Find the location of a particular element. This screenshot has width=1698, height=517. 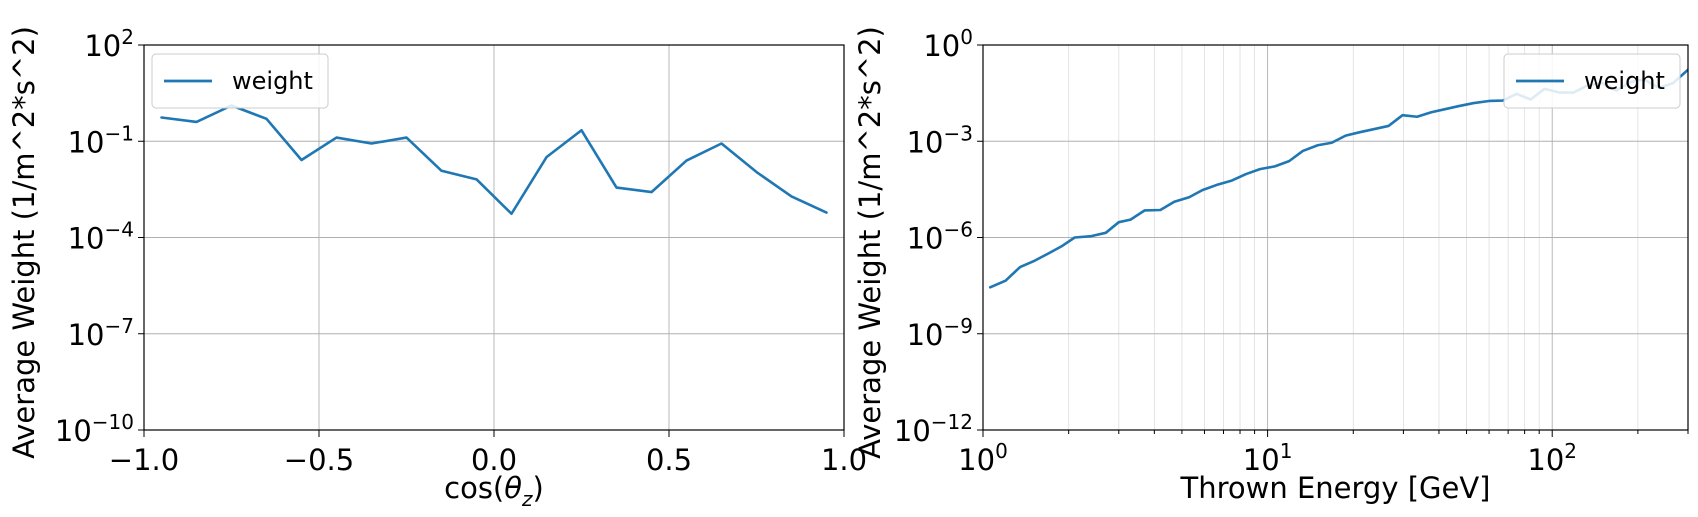

y-tick-label: 10⁻⁴ is located at coordinates (101, 237).